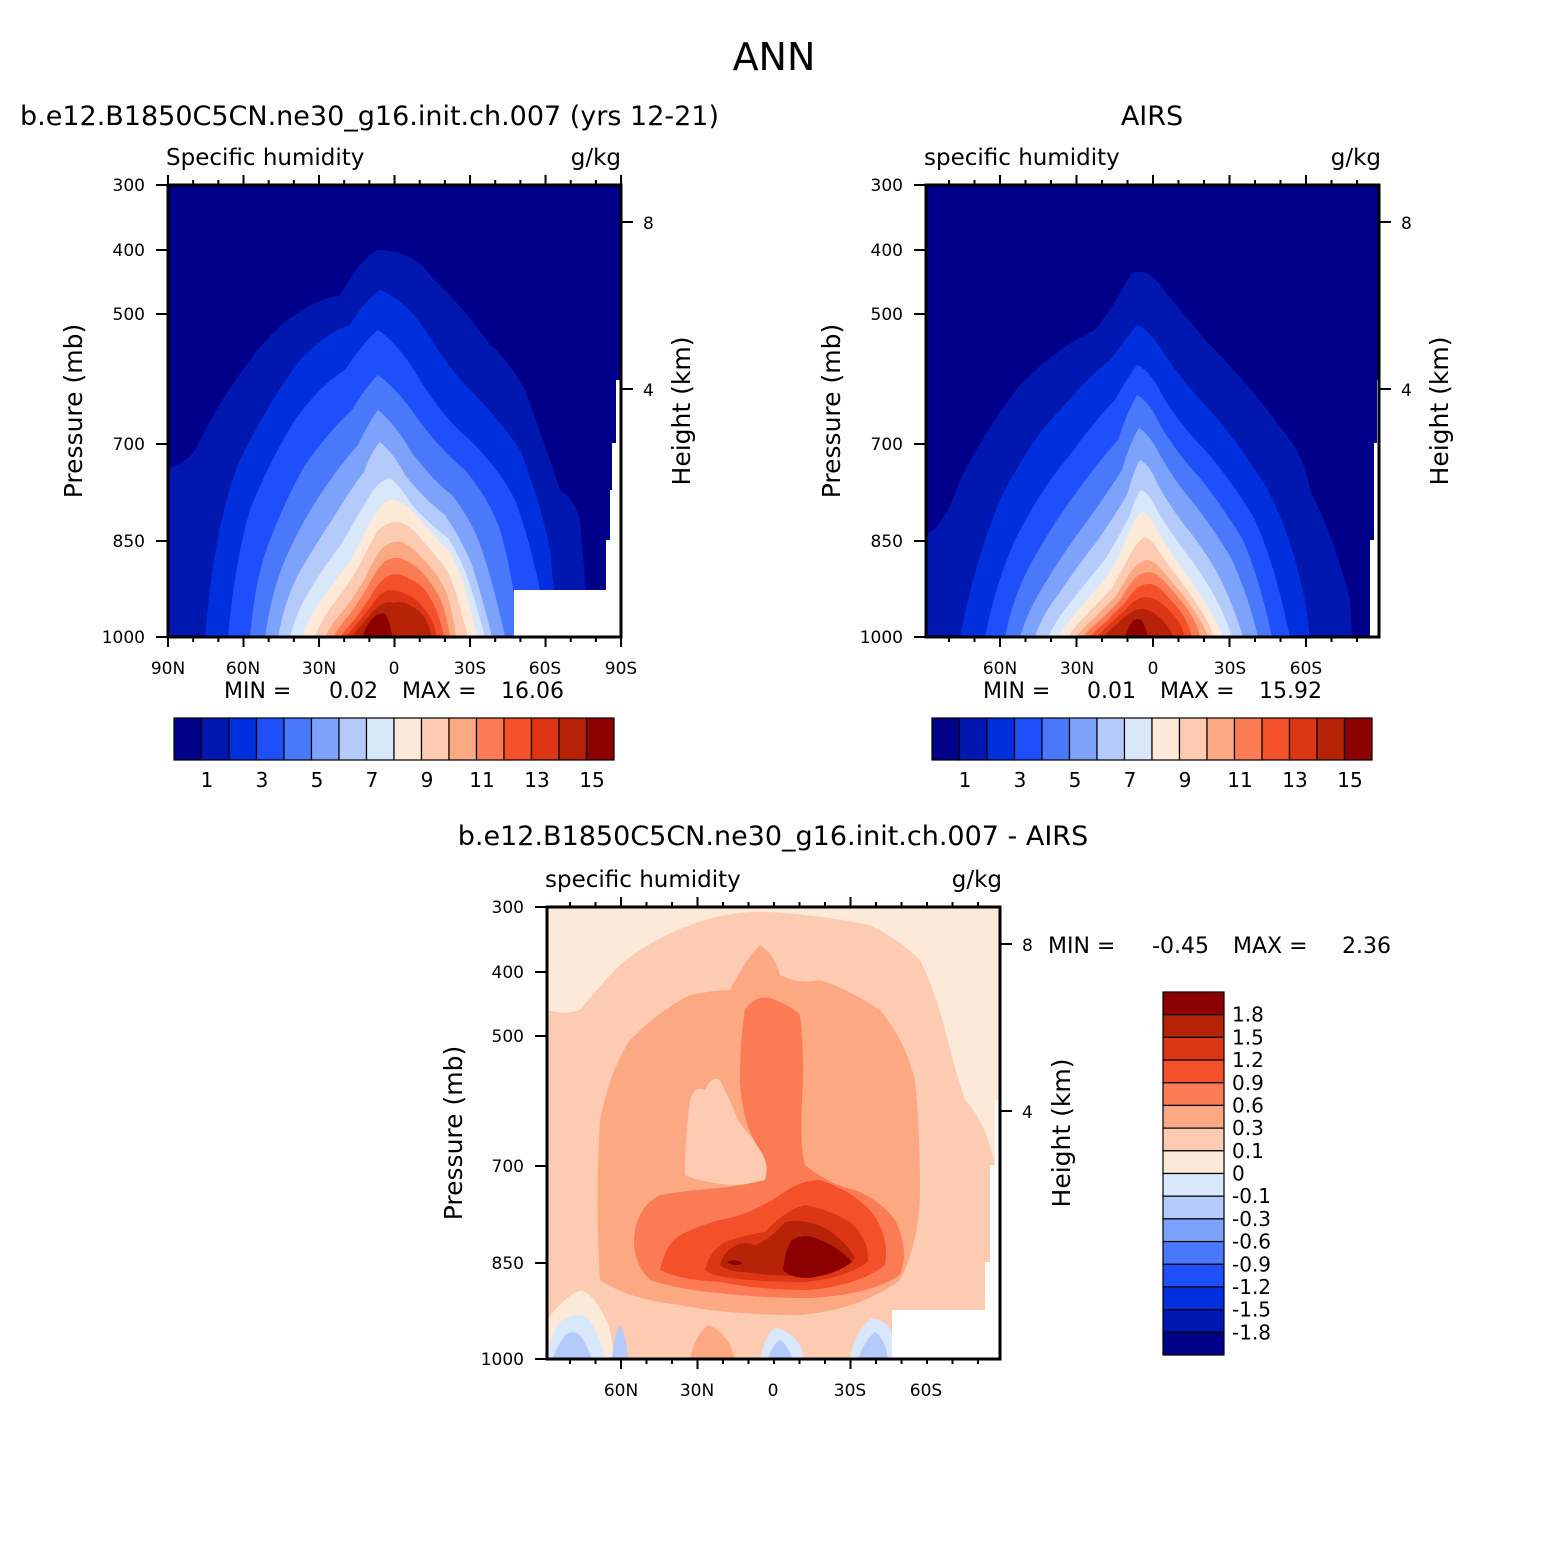  Describe the element at coordinates (1180, 946) in the screenshot. I see `stat-min-value: -0.45` at that location.